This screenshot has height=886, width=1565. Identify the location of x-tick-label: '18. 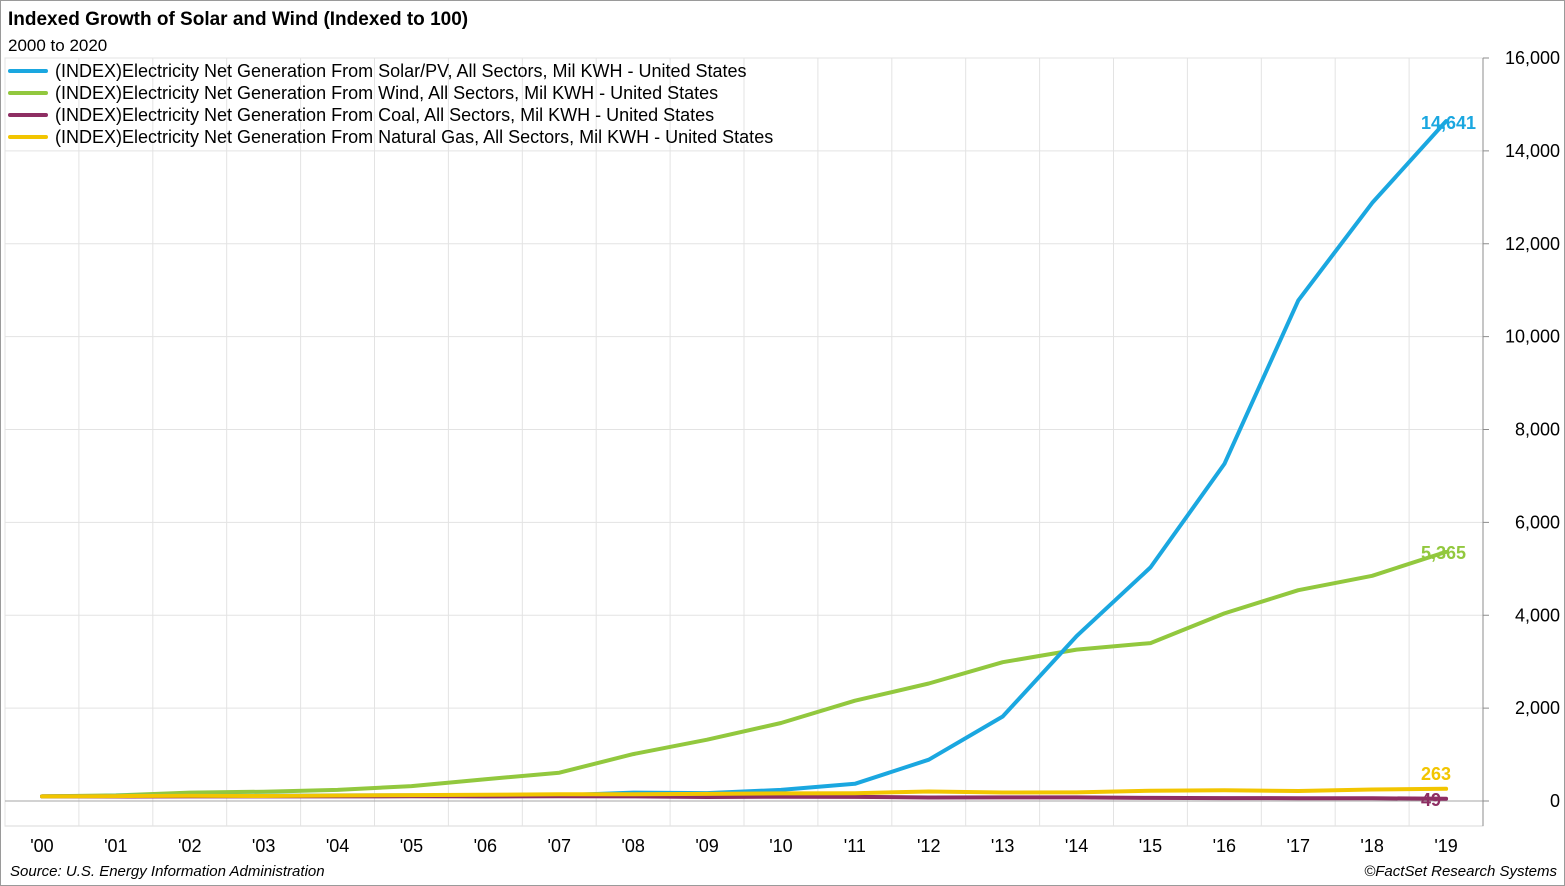
(1371, 846).